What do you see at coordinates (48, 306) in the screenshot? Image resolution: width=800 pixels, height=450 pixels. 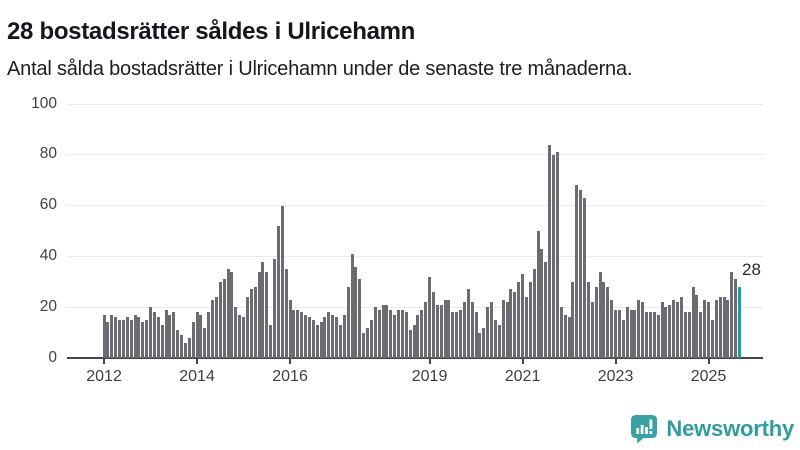 I see `y-tick-label: 20` at bounding box center [48, 306].